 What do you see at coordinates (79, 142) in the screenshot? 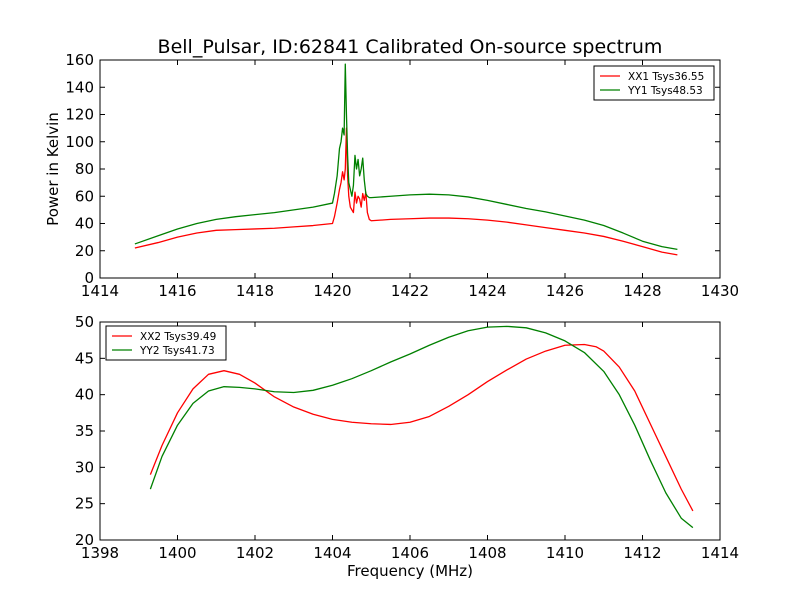
I see `top-y-tick-label: 100` at bounding box center [79, 142].